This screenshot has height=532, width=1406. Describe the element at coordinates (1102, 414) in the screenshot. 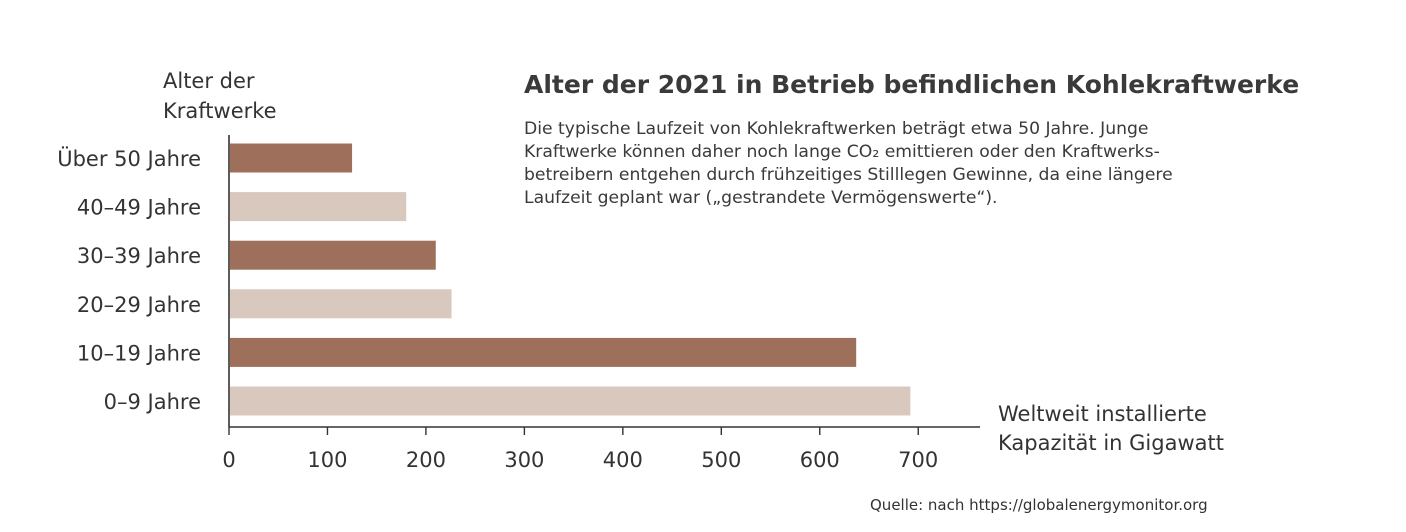

I see `x-axis-title-line-1: Weltweit installierte` at that location.